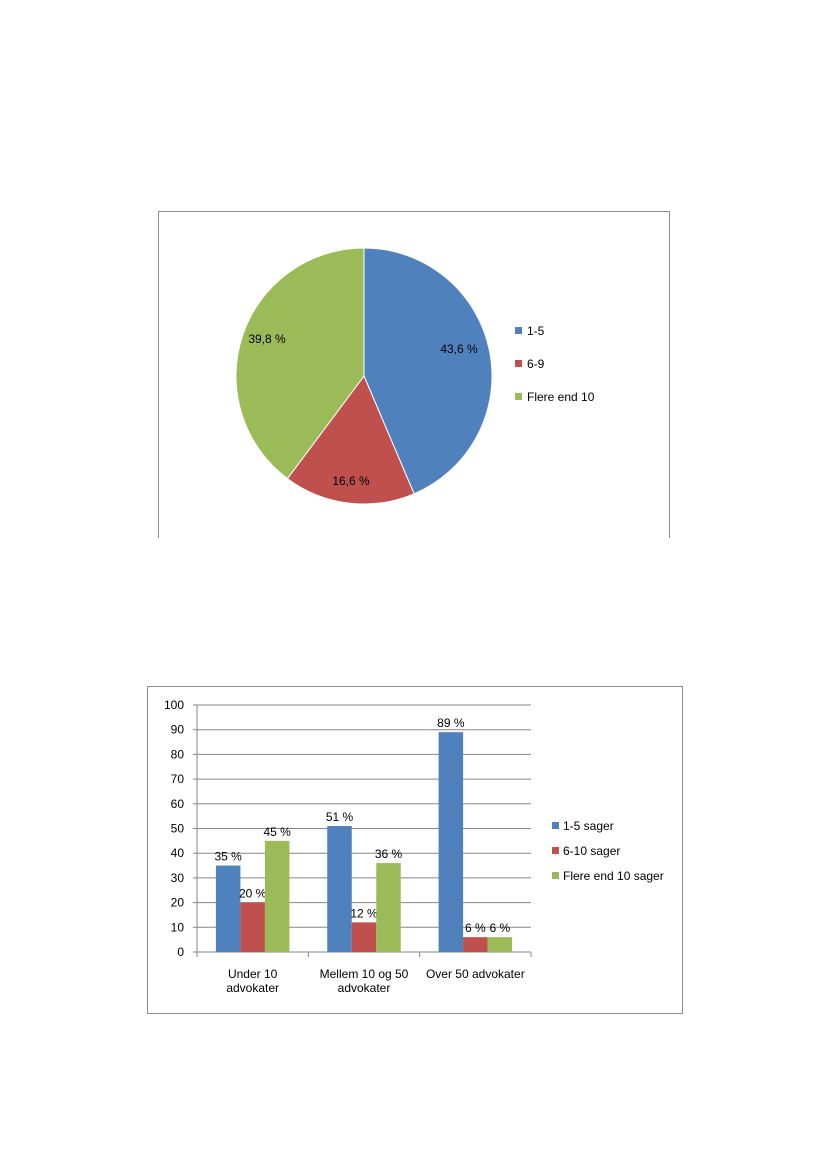 The image size is (827, 1169). Describe the element at coordinates (591, 851) in the screenshot. I see `legend-label: 6-10 sager` at that location.